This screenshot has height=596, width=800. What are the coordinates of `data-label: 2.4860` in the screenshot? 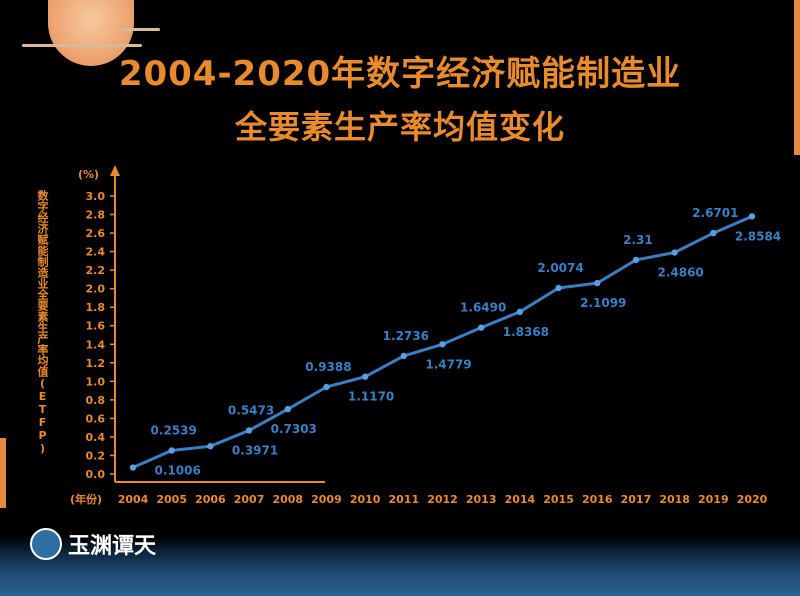 It's located at (680, 273).